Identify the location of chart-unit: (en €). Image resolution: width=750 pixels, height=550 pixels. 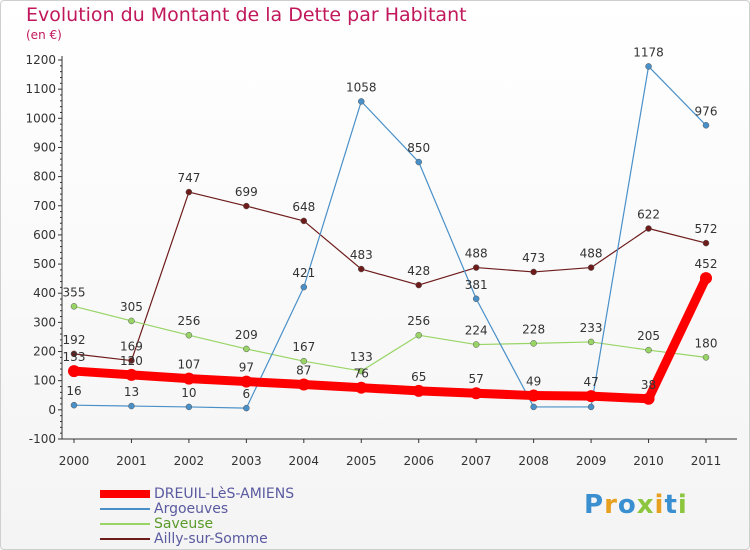
(44, 35).